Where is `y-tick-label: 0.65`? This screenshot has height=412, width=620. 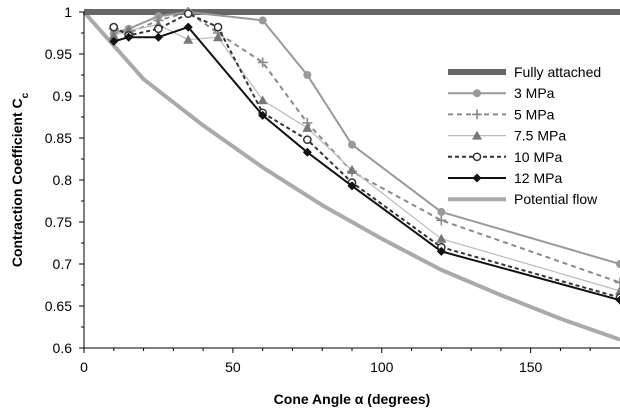 y-tick-label: 0.65 is located at coordinates (58, 306).